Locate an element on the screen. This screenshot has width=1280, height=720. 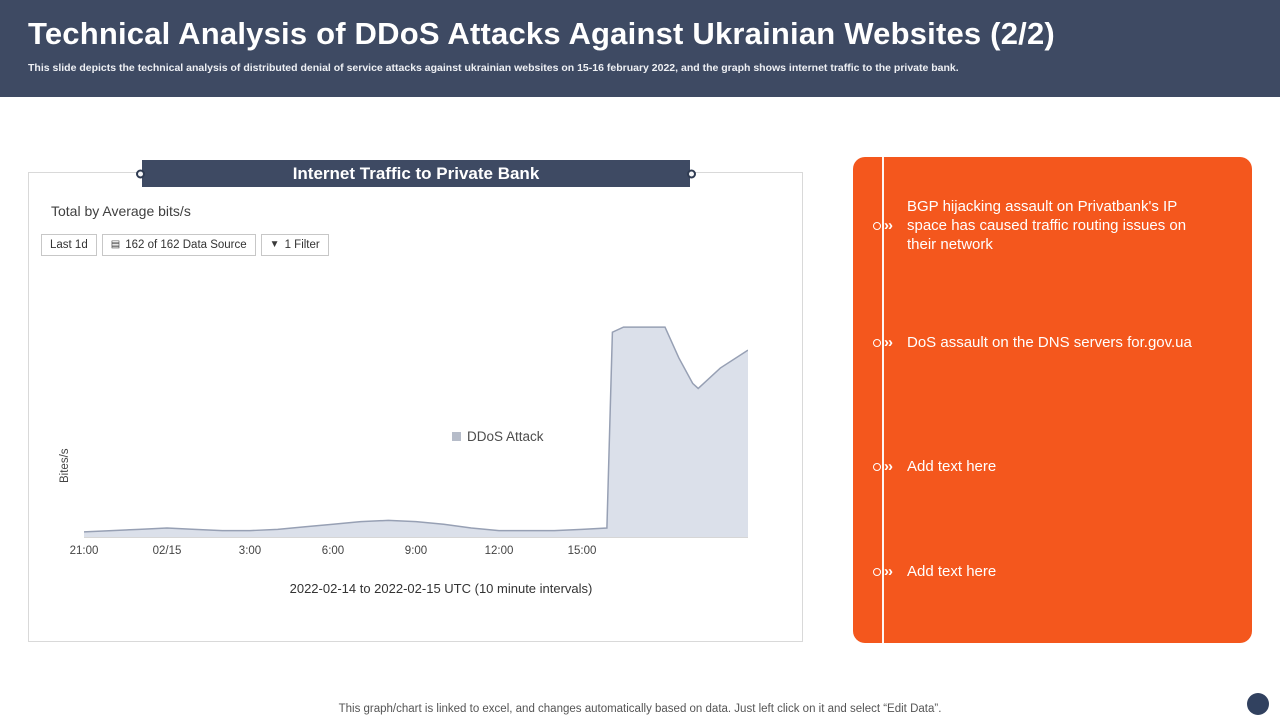
x-tick-label: 02/15 is located at coordinates (167, 551).